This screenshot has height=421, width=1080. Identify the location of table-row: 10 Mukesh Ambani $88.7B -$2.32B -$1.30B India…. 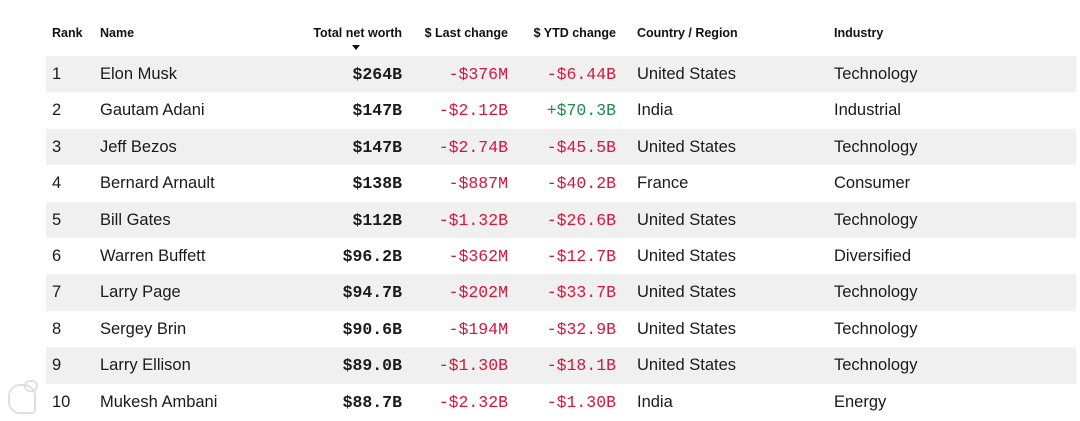
(561, 401).